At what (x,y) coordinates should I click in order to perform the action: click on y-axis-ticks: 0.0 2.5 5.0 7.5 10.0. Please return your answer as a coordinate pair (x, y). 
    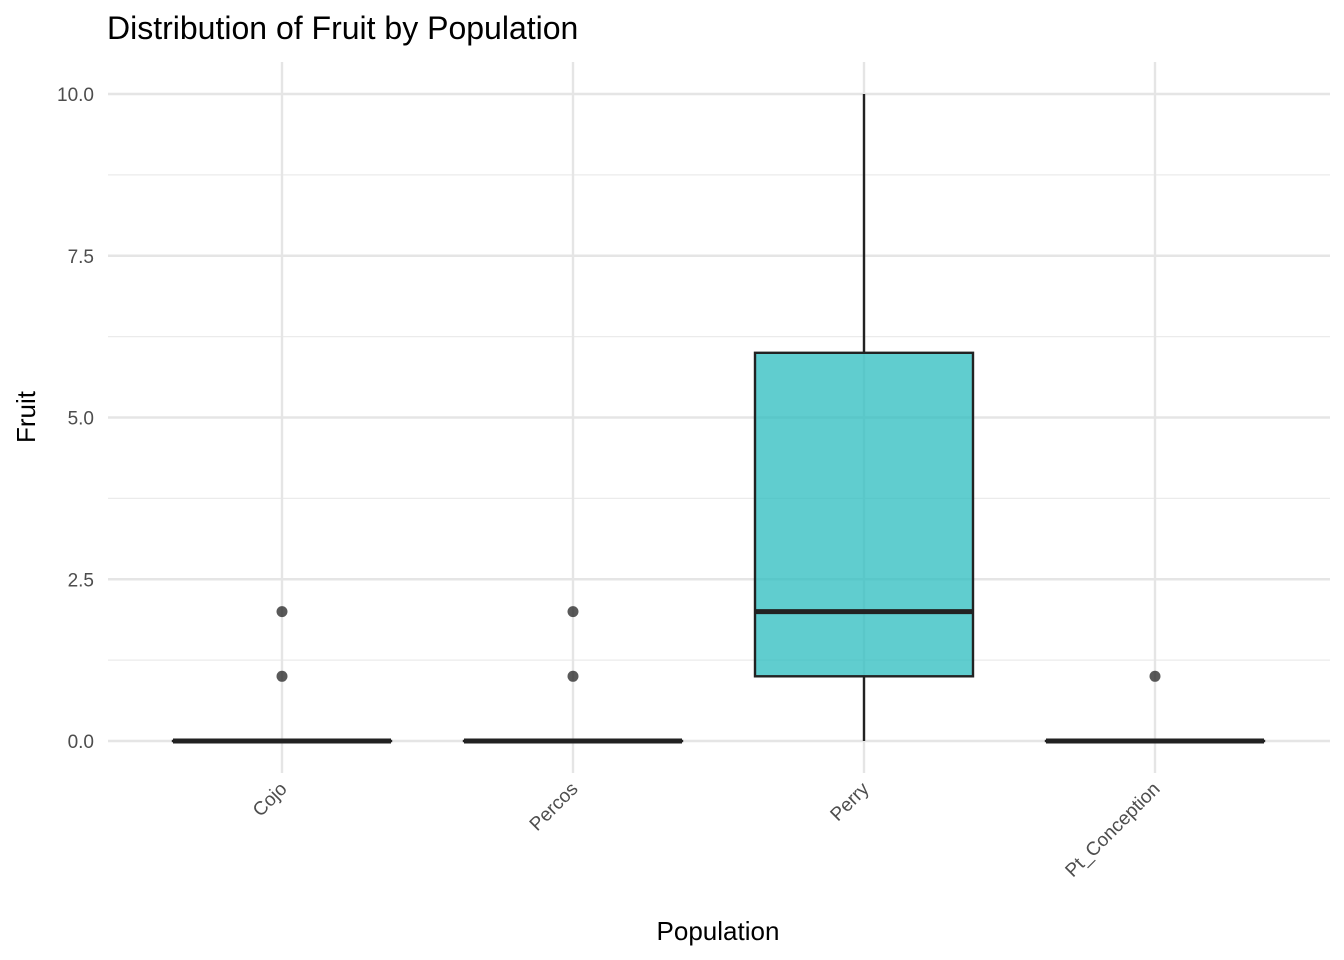
    Looking at the image, I should click on (75, 419).